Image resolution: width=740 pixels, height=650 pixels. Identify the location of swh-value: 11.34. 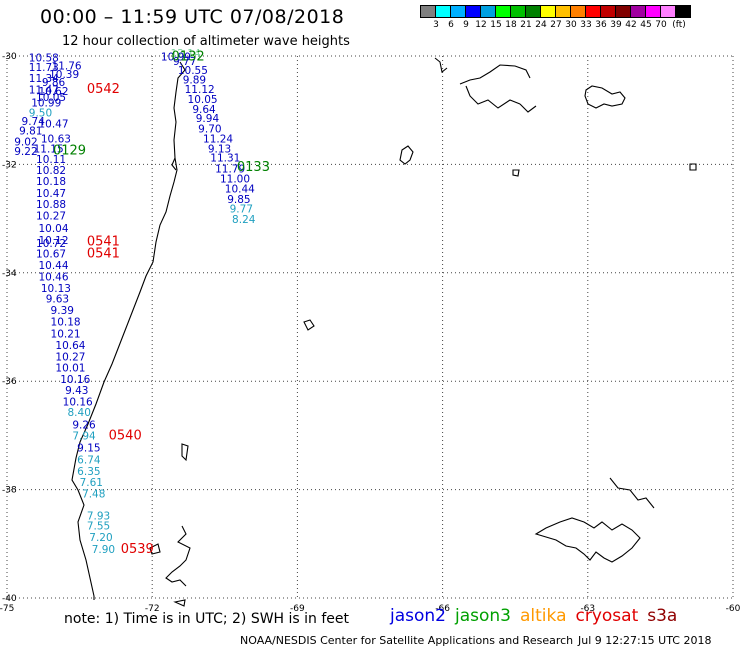
(44, 79).